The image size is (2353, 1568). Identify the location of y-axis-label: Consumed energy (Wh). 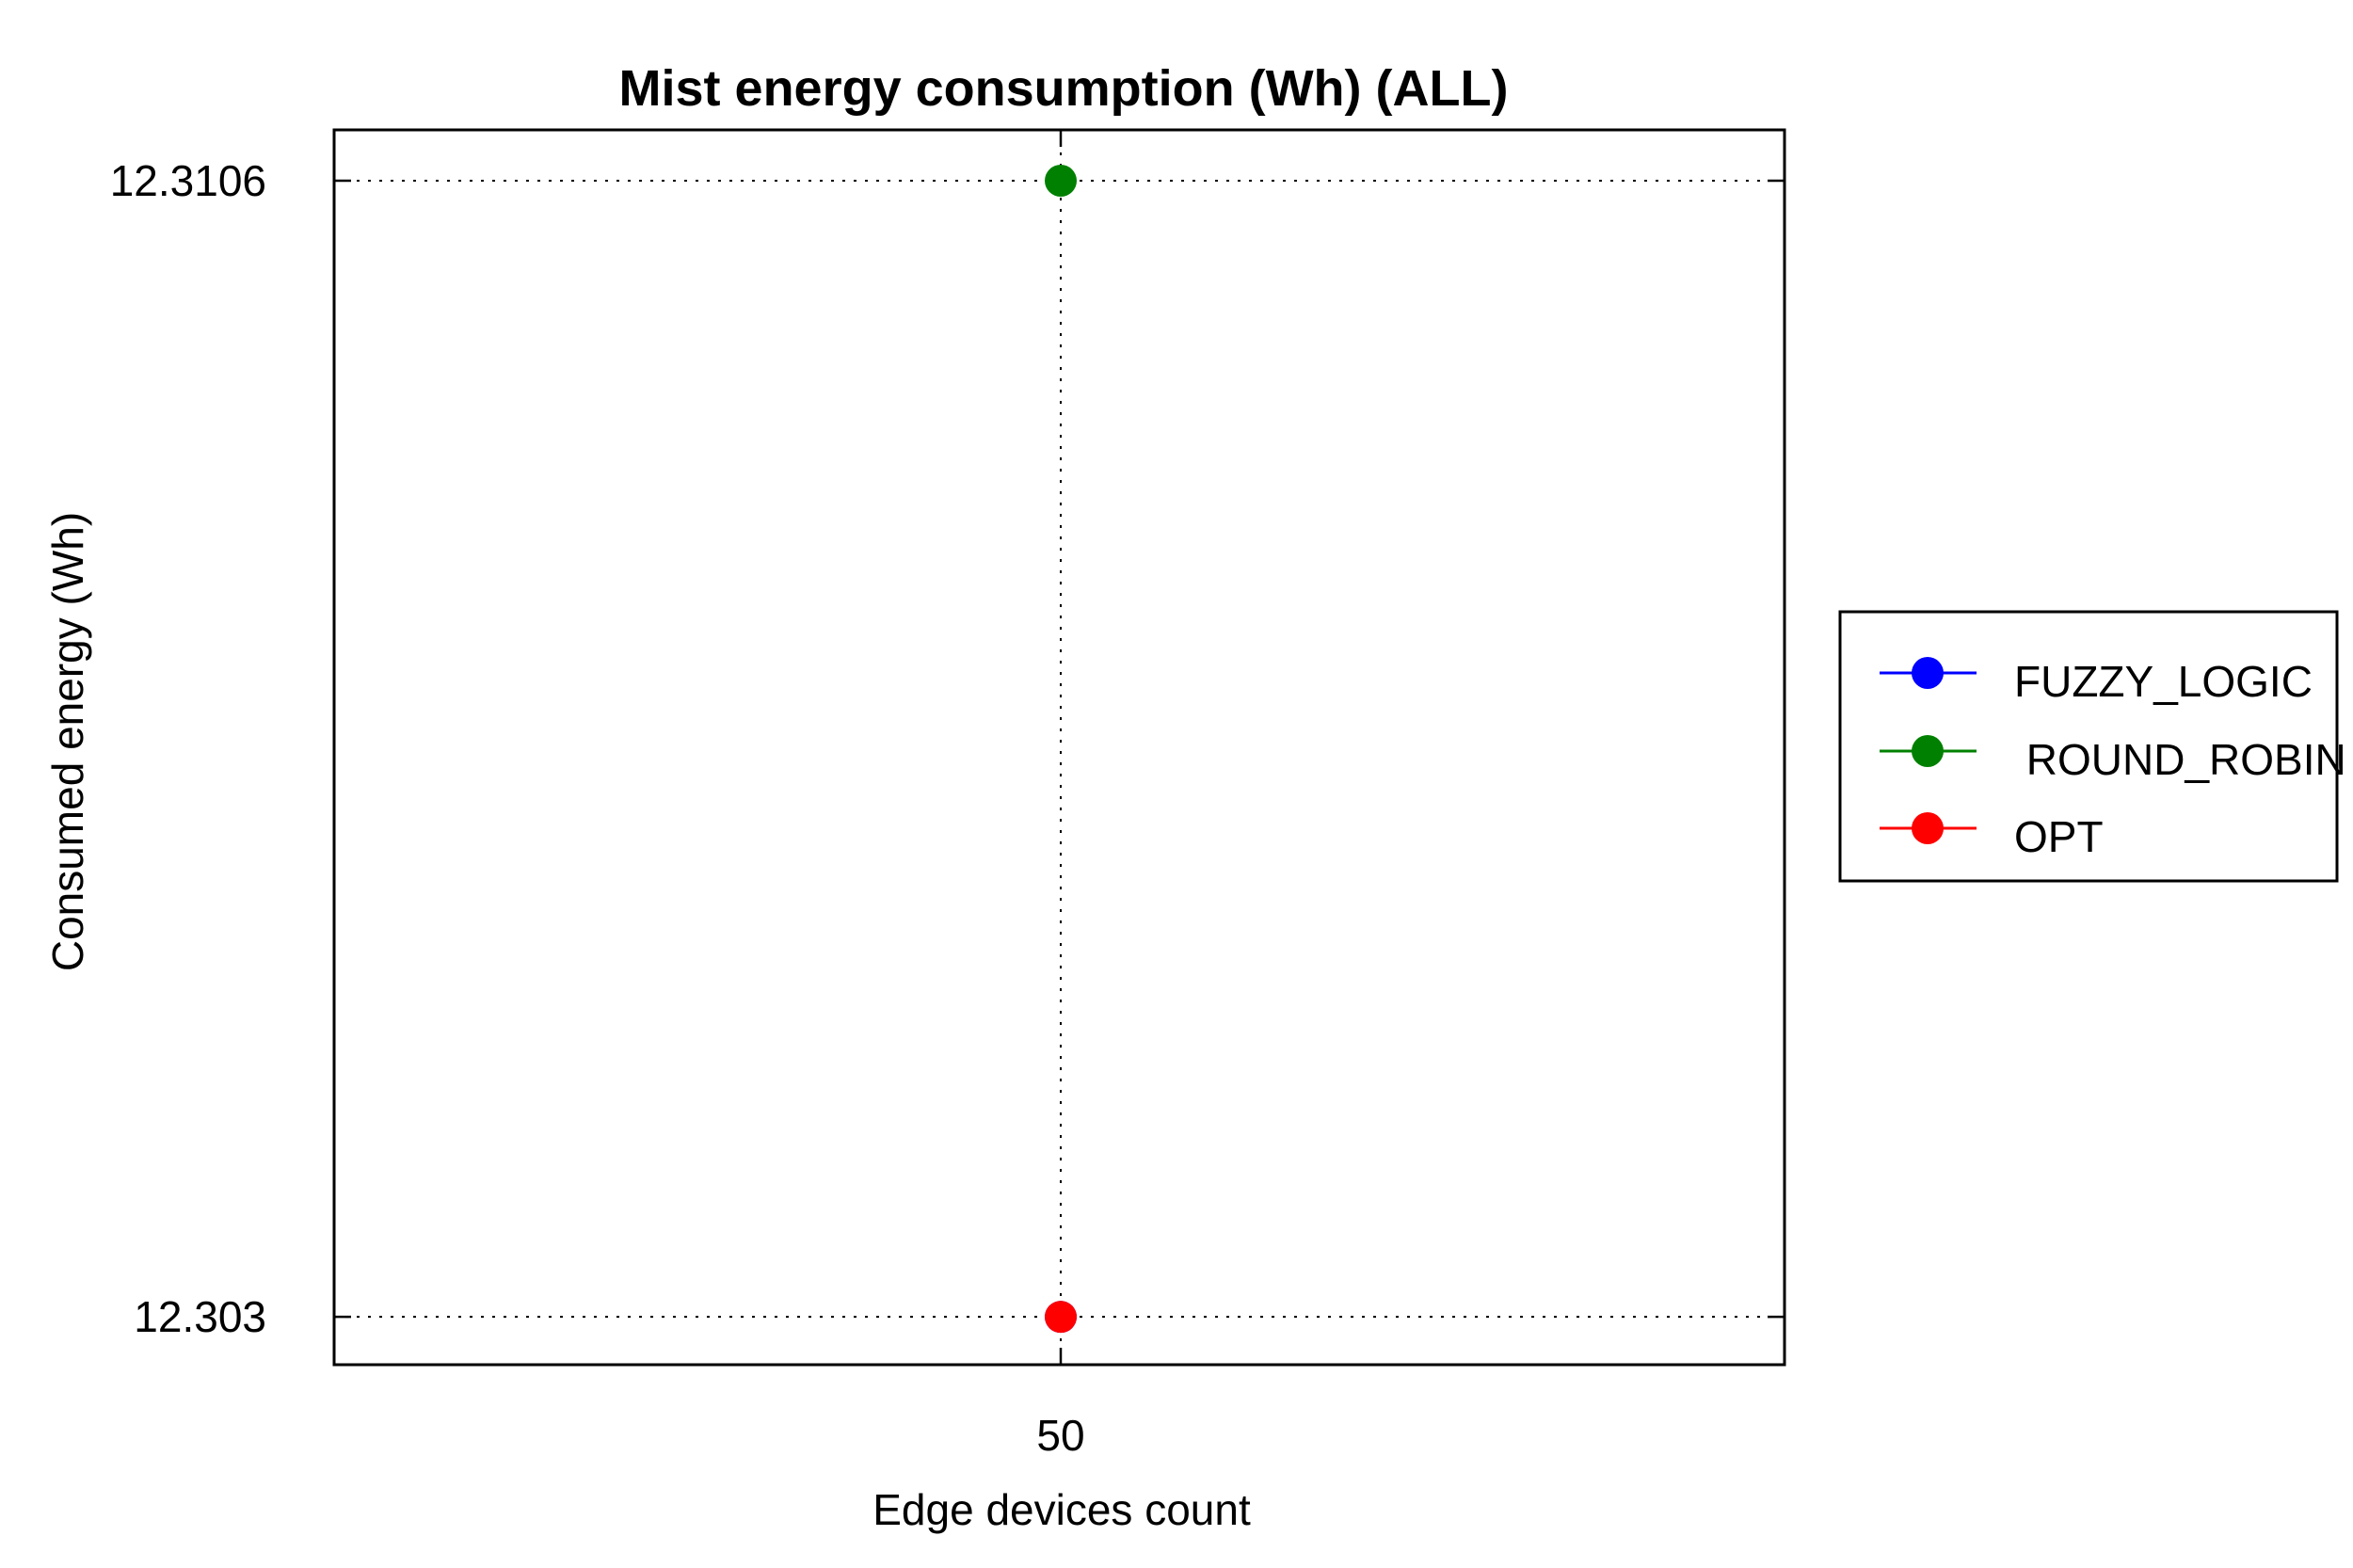
(67, 741).